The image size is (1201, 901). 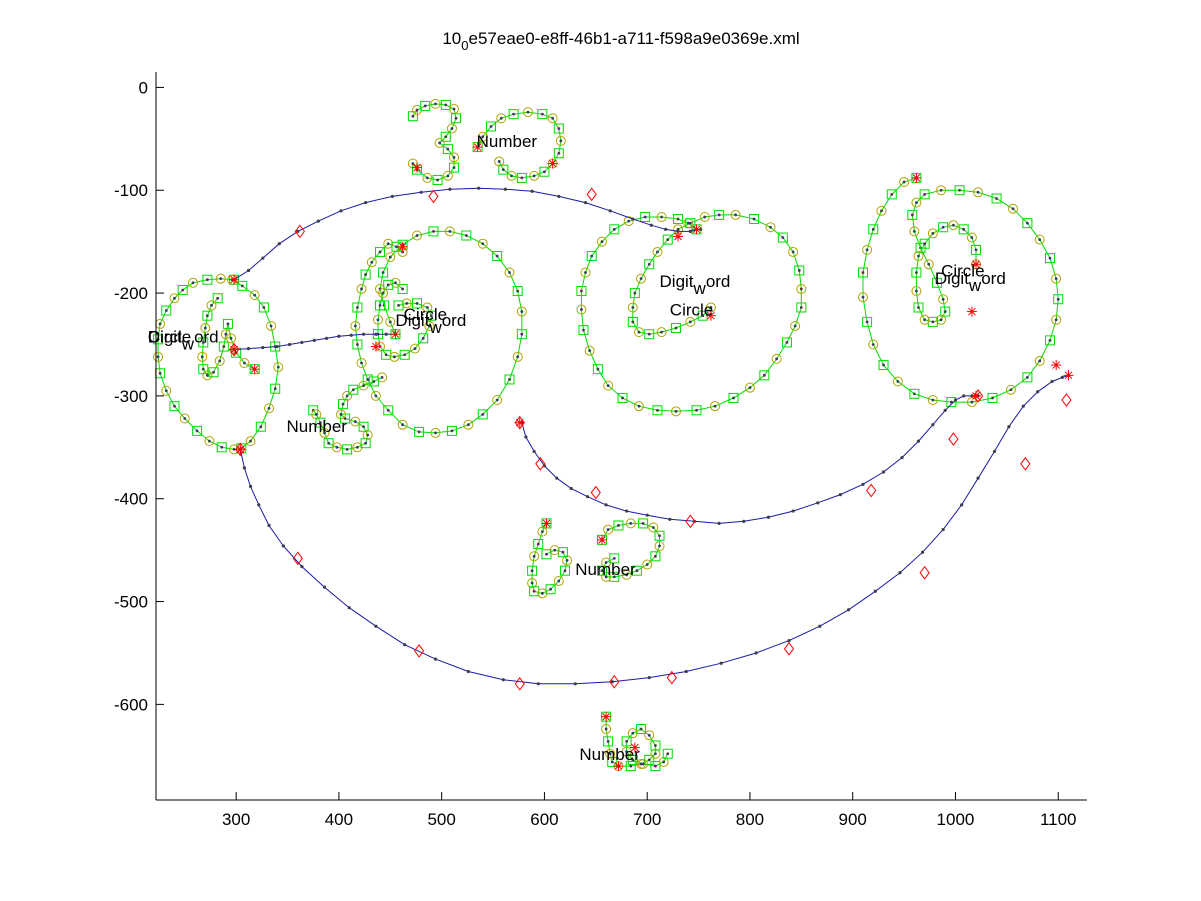 What do you see at coordinates (131, 602) in the screenshot?
I see `y-tick-label: -500` at bounding box center [131, 602].